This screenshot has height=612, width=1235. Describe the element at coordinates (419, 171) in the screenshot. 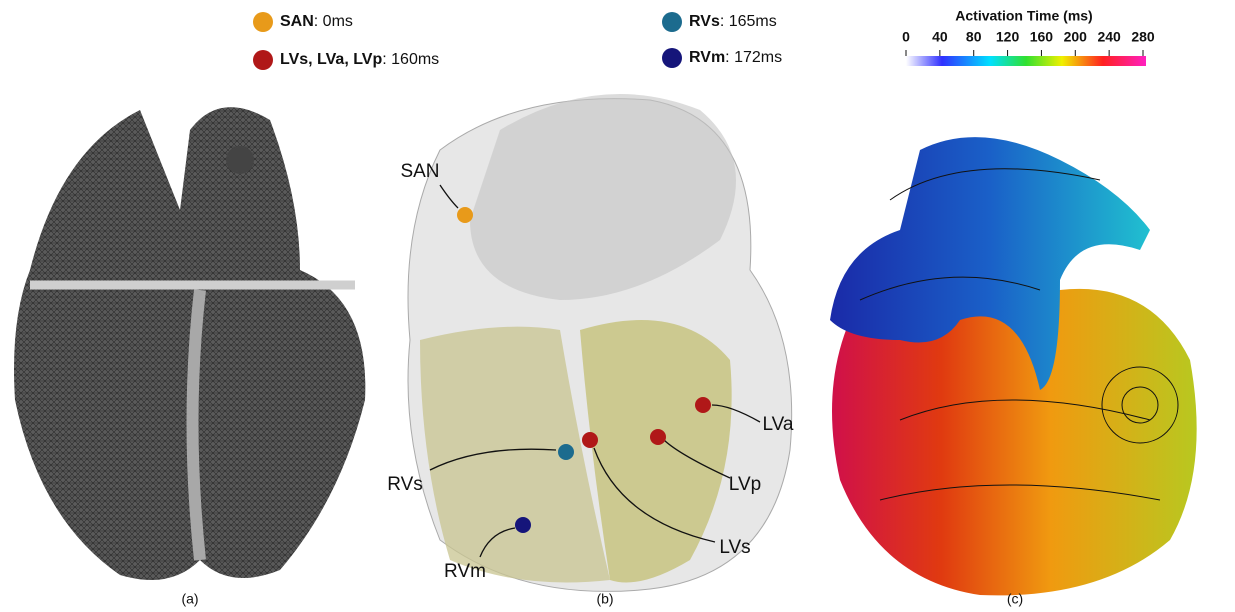

I see `site-label: SAN` at that location.